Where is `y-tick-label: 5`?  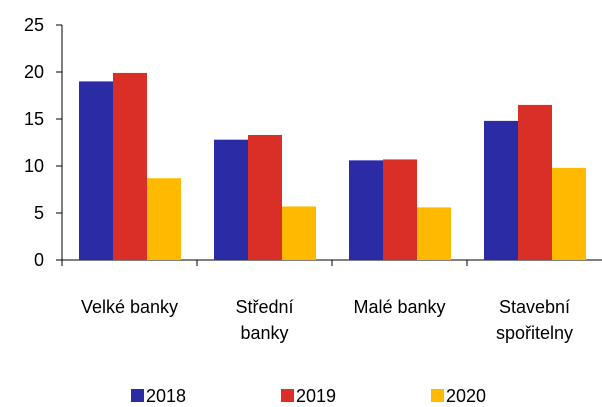
y-tick-label: 5 is located at coordinates (39, 213).